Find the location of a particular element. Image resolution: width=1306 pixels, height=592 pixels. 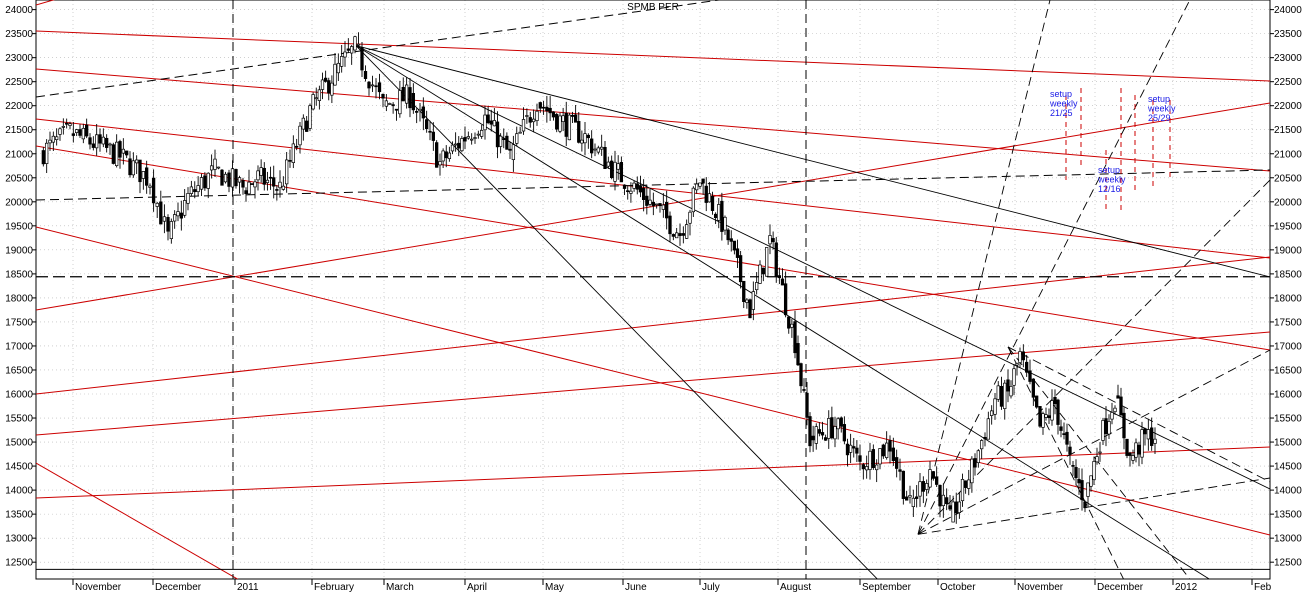

x-tick-label: April is located at coordinates (477, 587).